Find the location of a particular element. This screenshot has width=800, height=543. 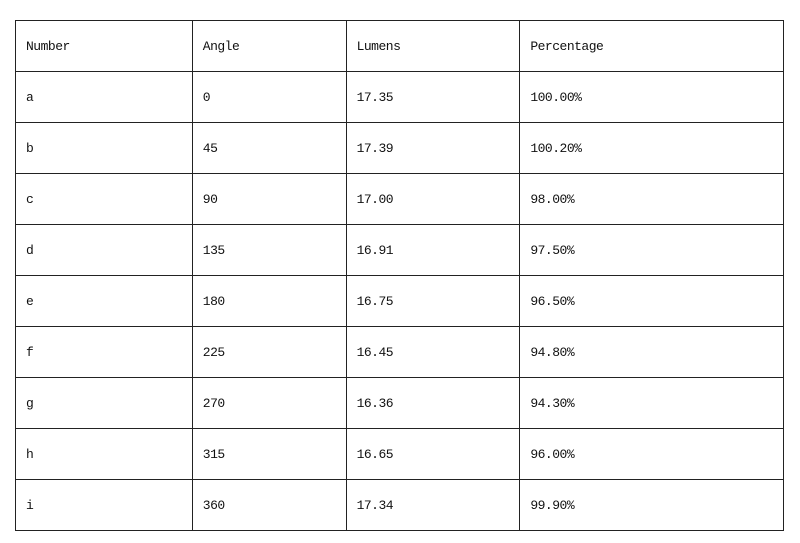

cell-angle: 90 is located at coordinates (269, 199).